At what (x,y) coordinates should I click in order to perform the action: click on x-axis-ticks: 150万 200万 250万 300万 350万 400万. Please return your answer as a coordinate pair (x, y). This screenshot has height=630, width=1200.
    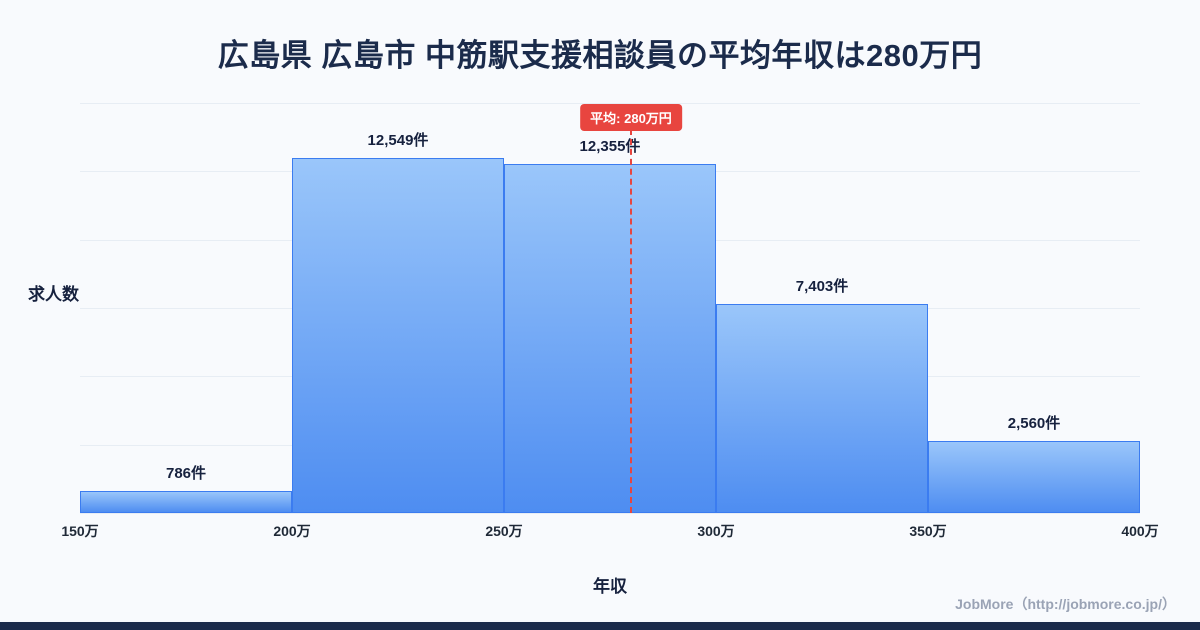
    Looking at the image, I should click on (600, 532).